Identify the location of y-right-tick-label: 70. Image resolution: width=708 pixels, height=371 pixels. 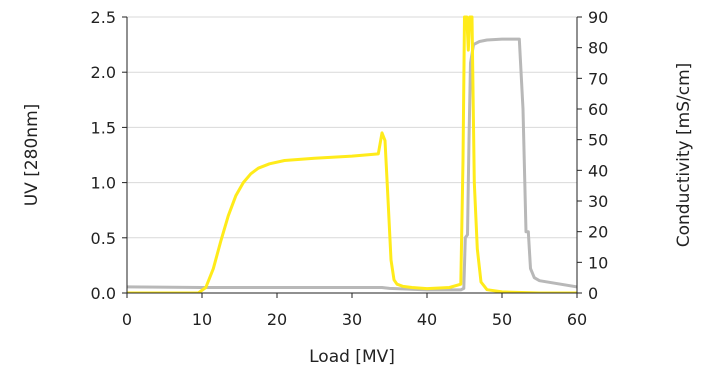
(598, 78).